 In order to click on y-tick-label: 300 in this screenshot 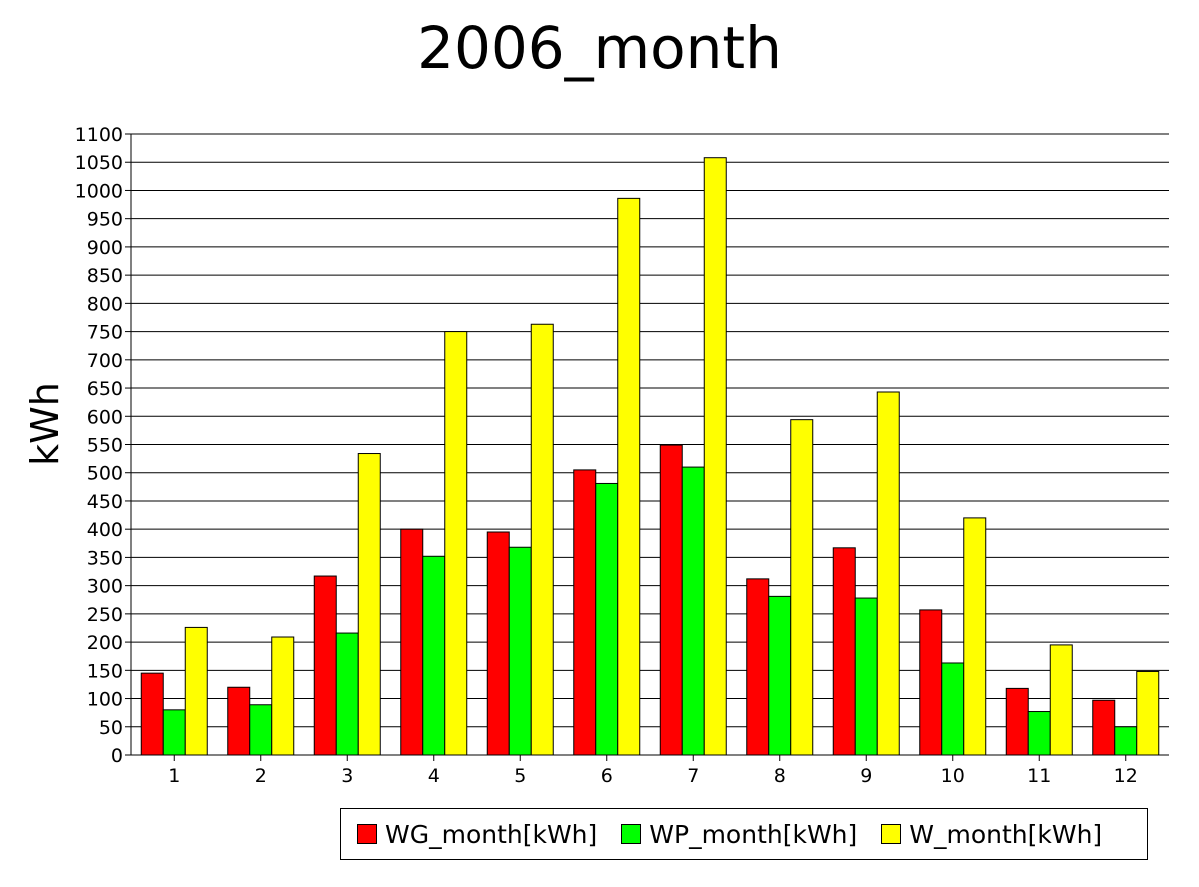, I will do `click(105, 587)`.